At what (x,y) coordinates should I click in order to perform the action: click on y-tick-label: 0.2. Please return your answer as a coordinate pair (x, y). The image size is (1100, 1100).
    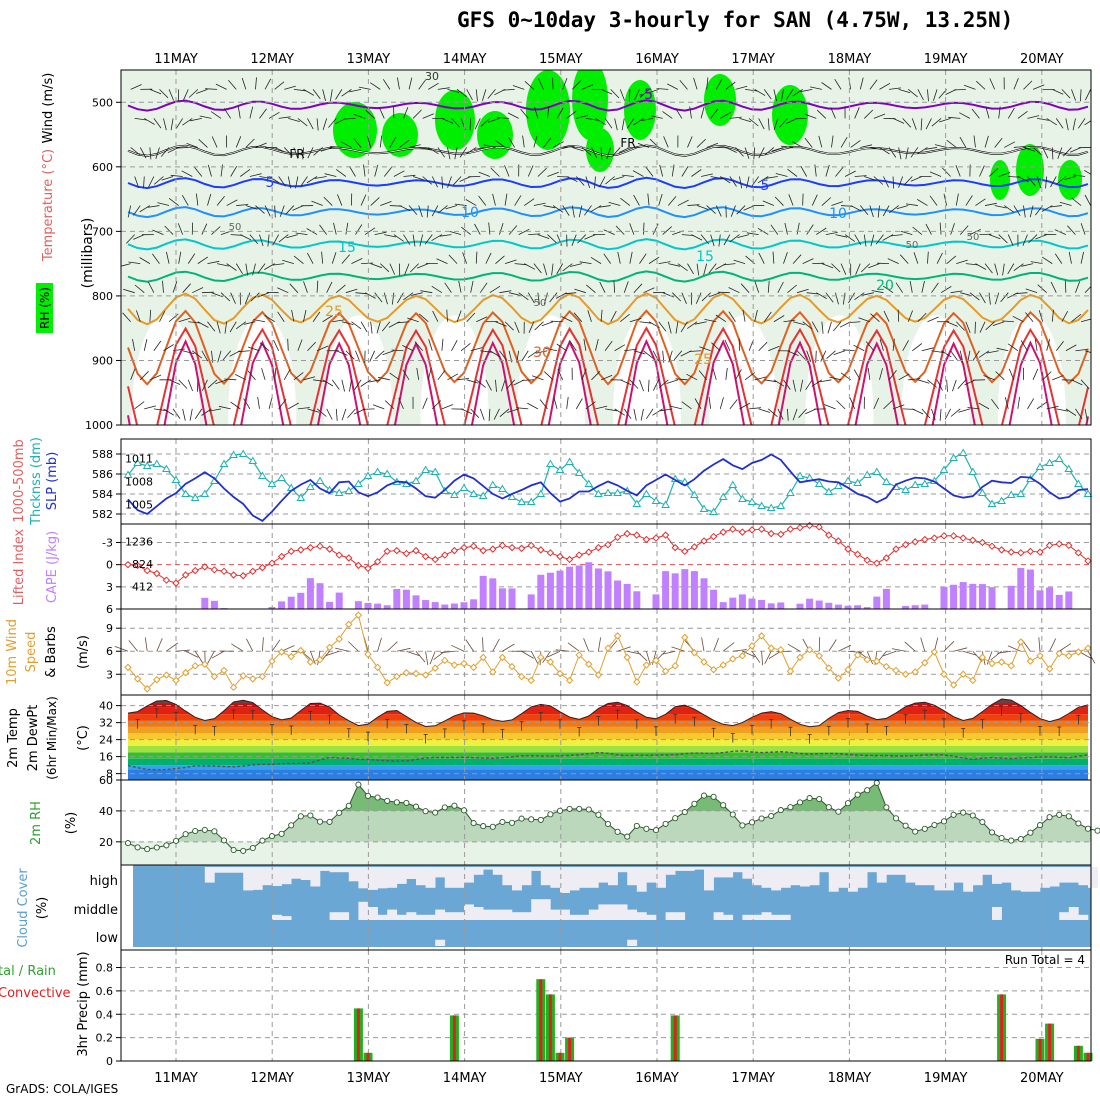
    Looking at the image, I should click on (105, 1038).